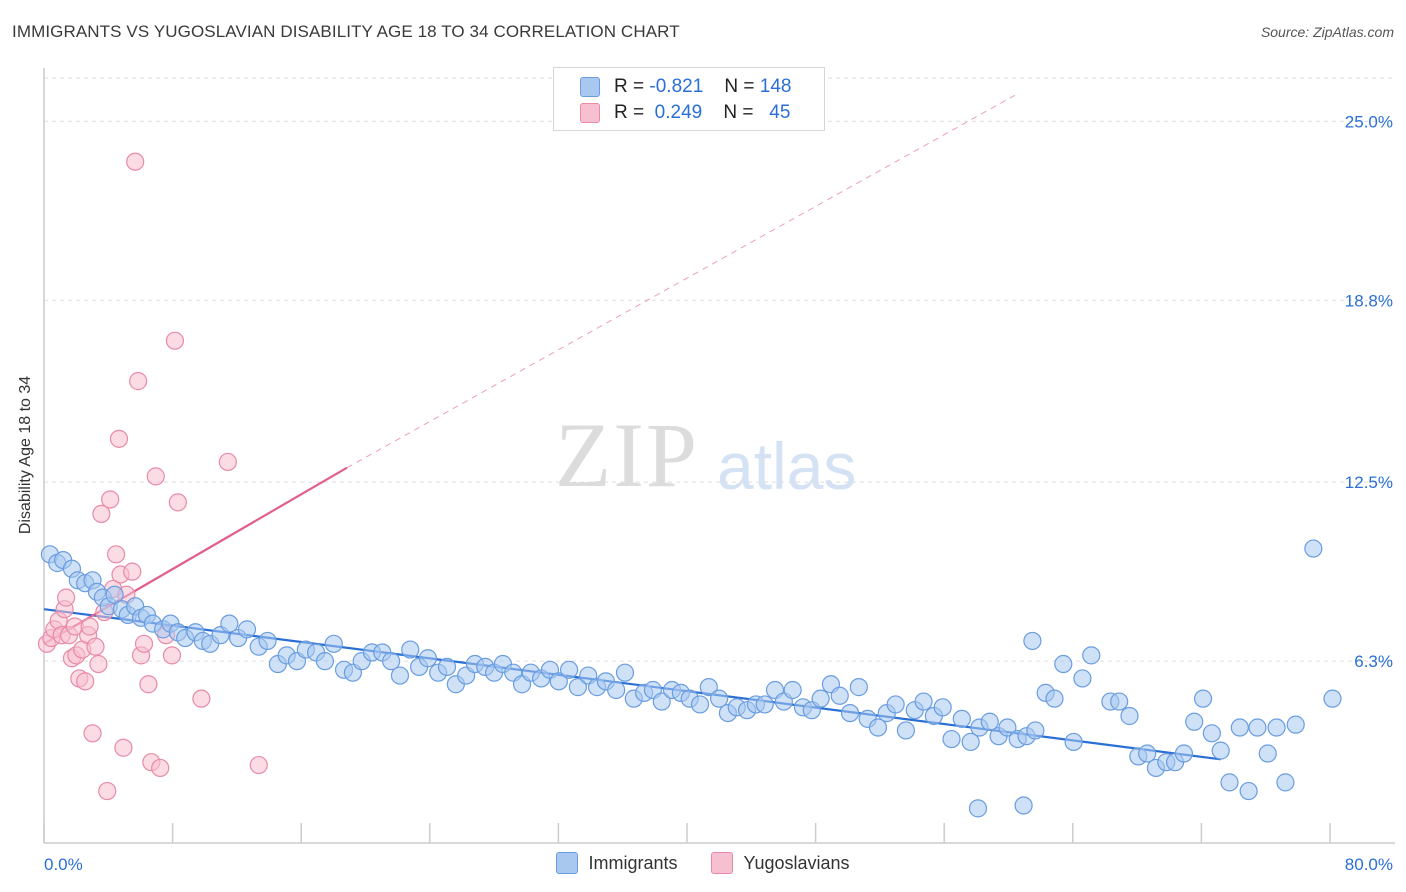  What do you see at coordinates (703, 863) in the screenshot?
I see `series-legend: Immigrants Yugoslavians` at bounding box center [703, 863].